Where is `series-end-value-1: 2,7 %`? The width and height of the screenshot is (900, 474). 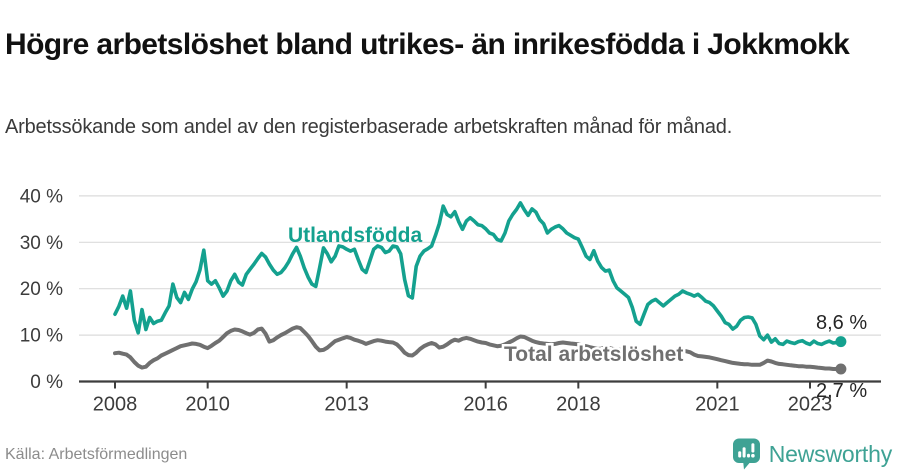
series-end-value-1: 2,7 % is located at coordinates (841, 391).